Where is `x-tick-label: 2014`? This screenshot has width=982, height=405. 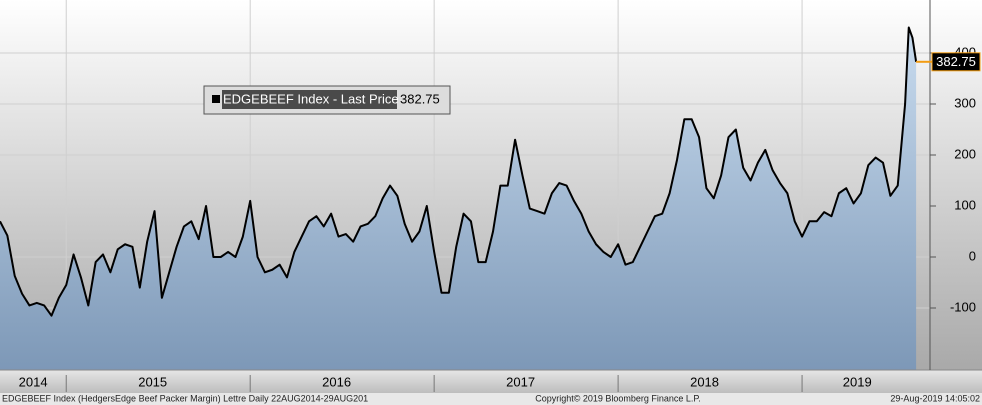
x-tick-label: 2014 is located at coordinates (33, 381).